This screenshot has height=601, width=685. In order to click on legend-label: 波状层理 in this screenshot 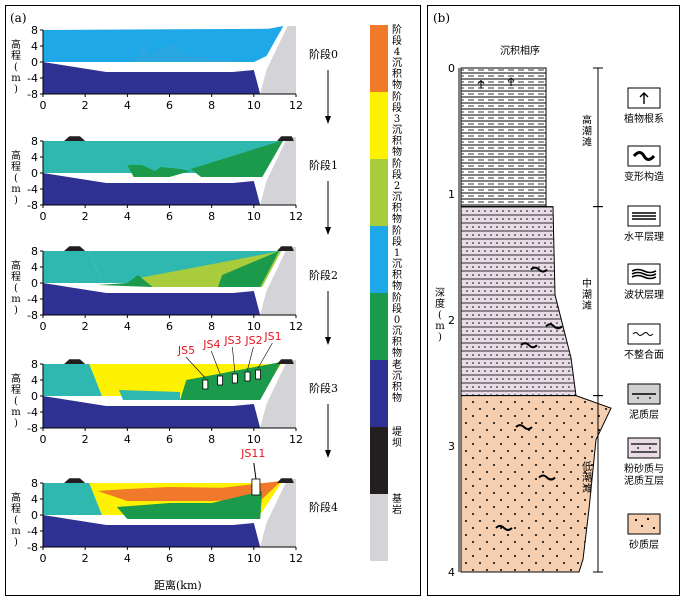, I will do `click(644, 294)`.